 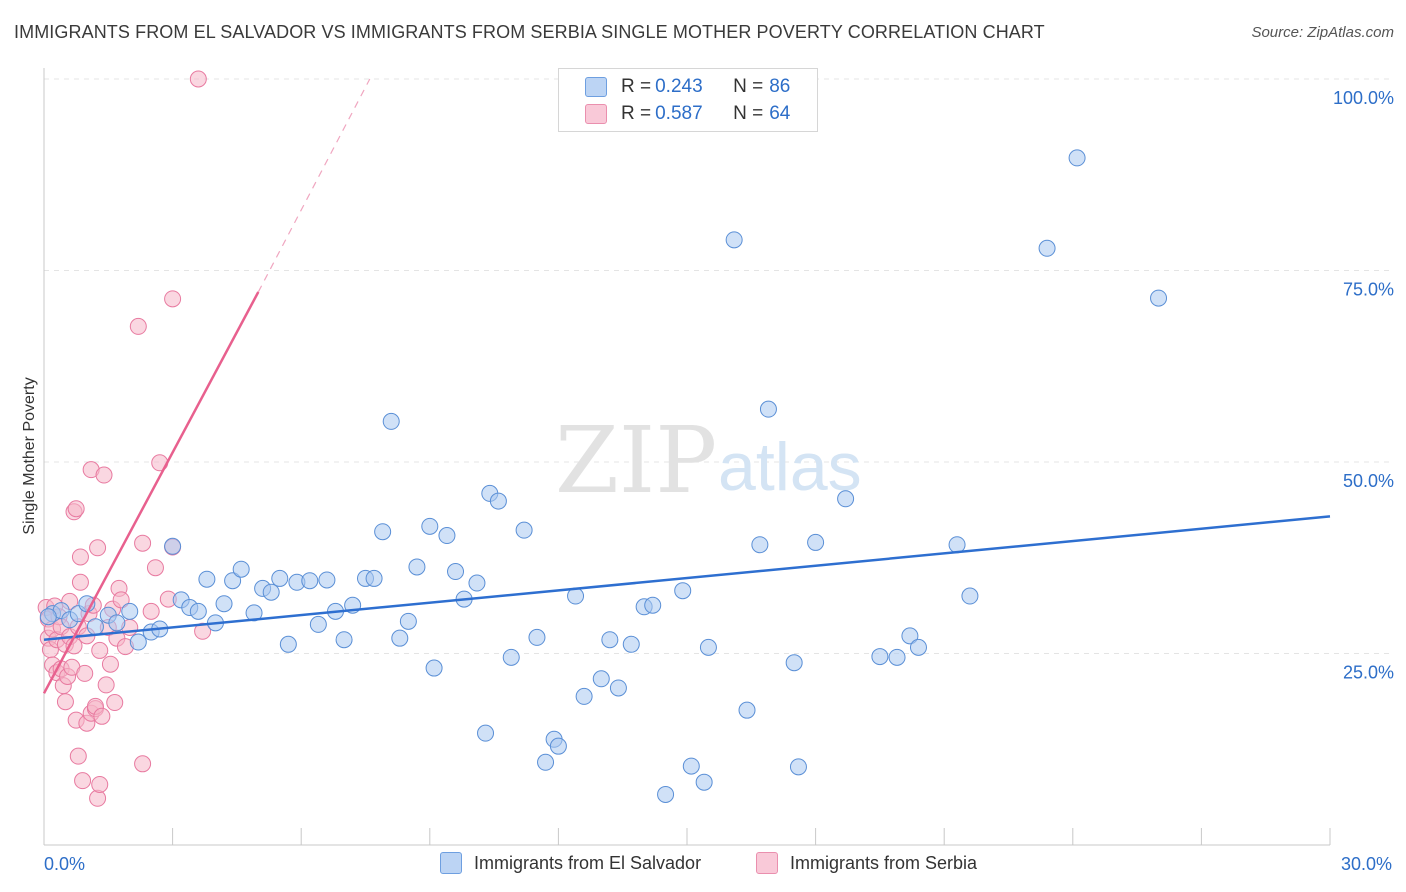 What do you see at coordinates (596, 87) in the screenshot?
I see `legend-swatch-blue` at bounding box center [596, 87].